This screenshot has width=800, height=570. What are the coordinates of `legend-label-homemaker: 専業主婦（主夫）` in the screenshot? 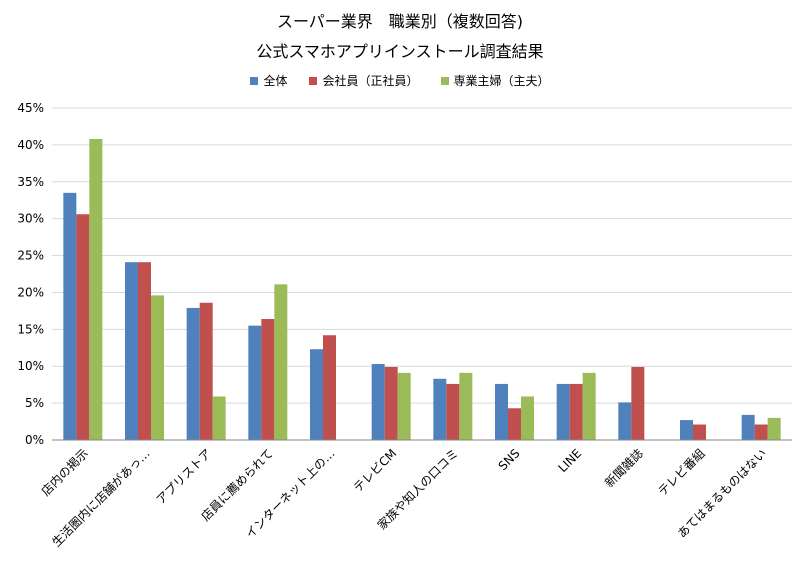 It's located at (501, 81).